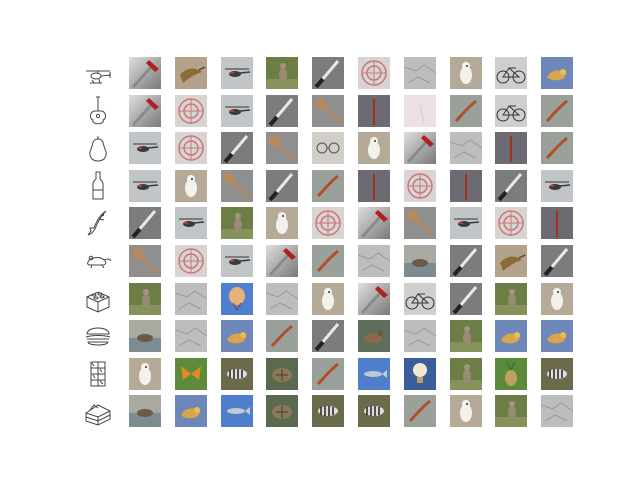 This screenshot has width=640, height=480. Describe the element at coordinates (420, 111) in the screenshot. I see `result-thumbnail-sky-pink` at that location.